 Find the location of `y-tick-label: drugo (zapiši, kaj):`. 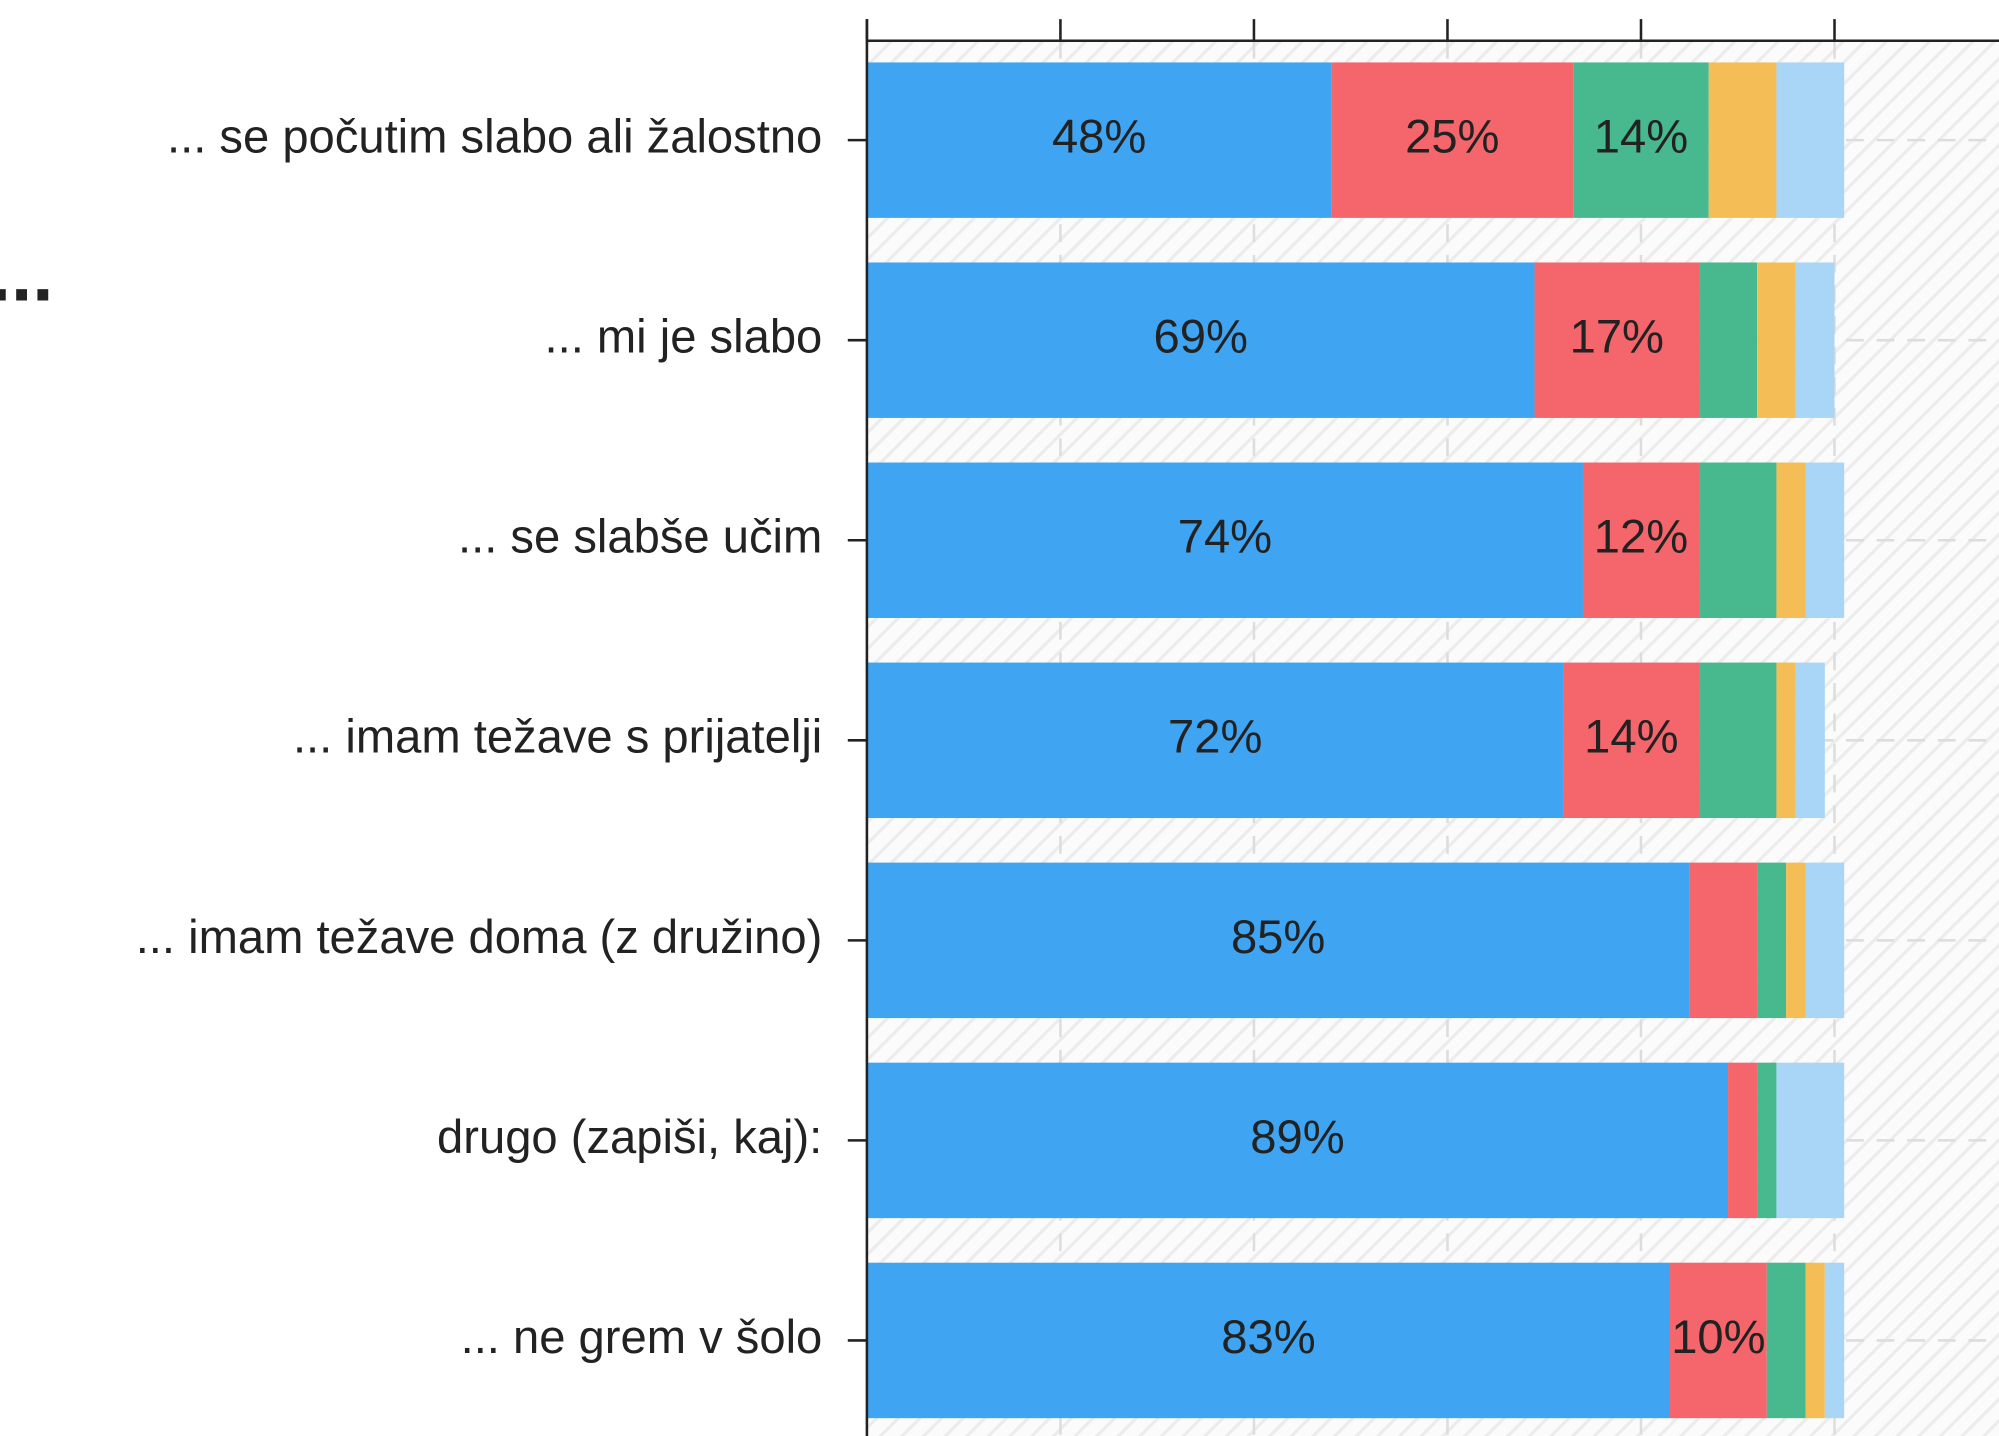

y-tick-label: drugo (zapiši, kaj): is located at coordinates (629, 1136).